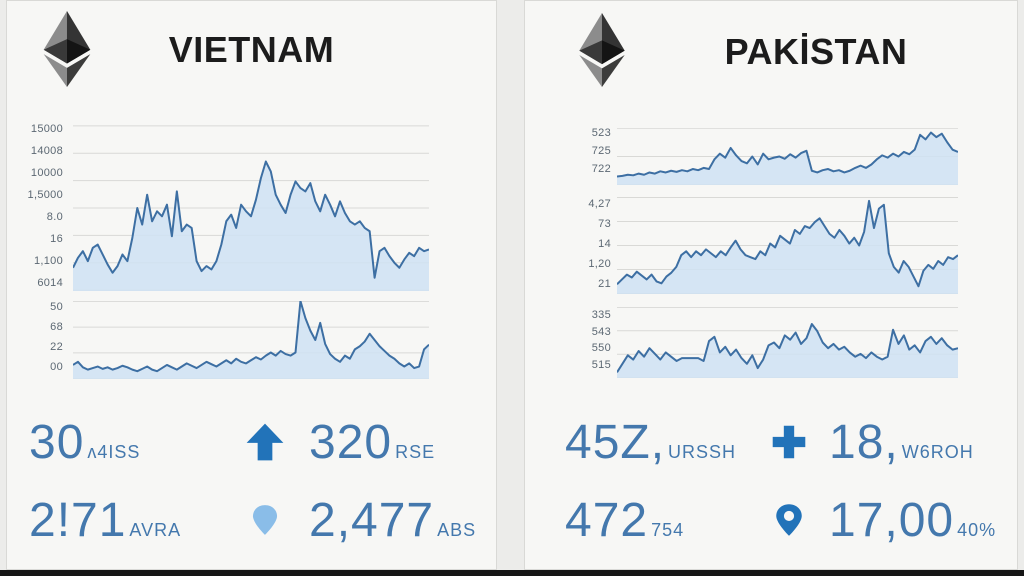  Describe the element at coordinates (255, 481) in the screenshot. I see `stats-vietnam: 30 ʌ4ISS 320 RSE 2!71 AVRA 2,477 ABS` at that location.